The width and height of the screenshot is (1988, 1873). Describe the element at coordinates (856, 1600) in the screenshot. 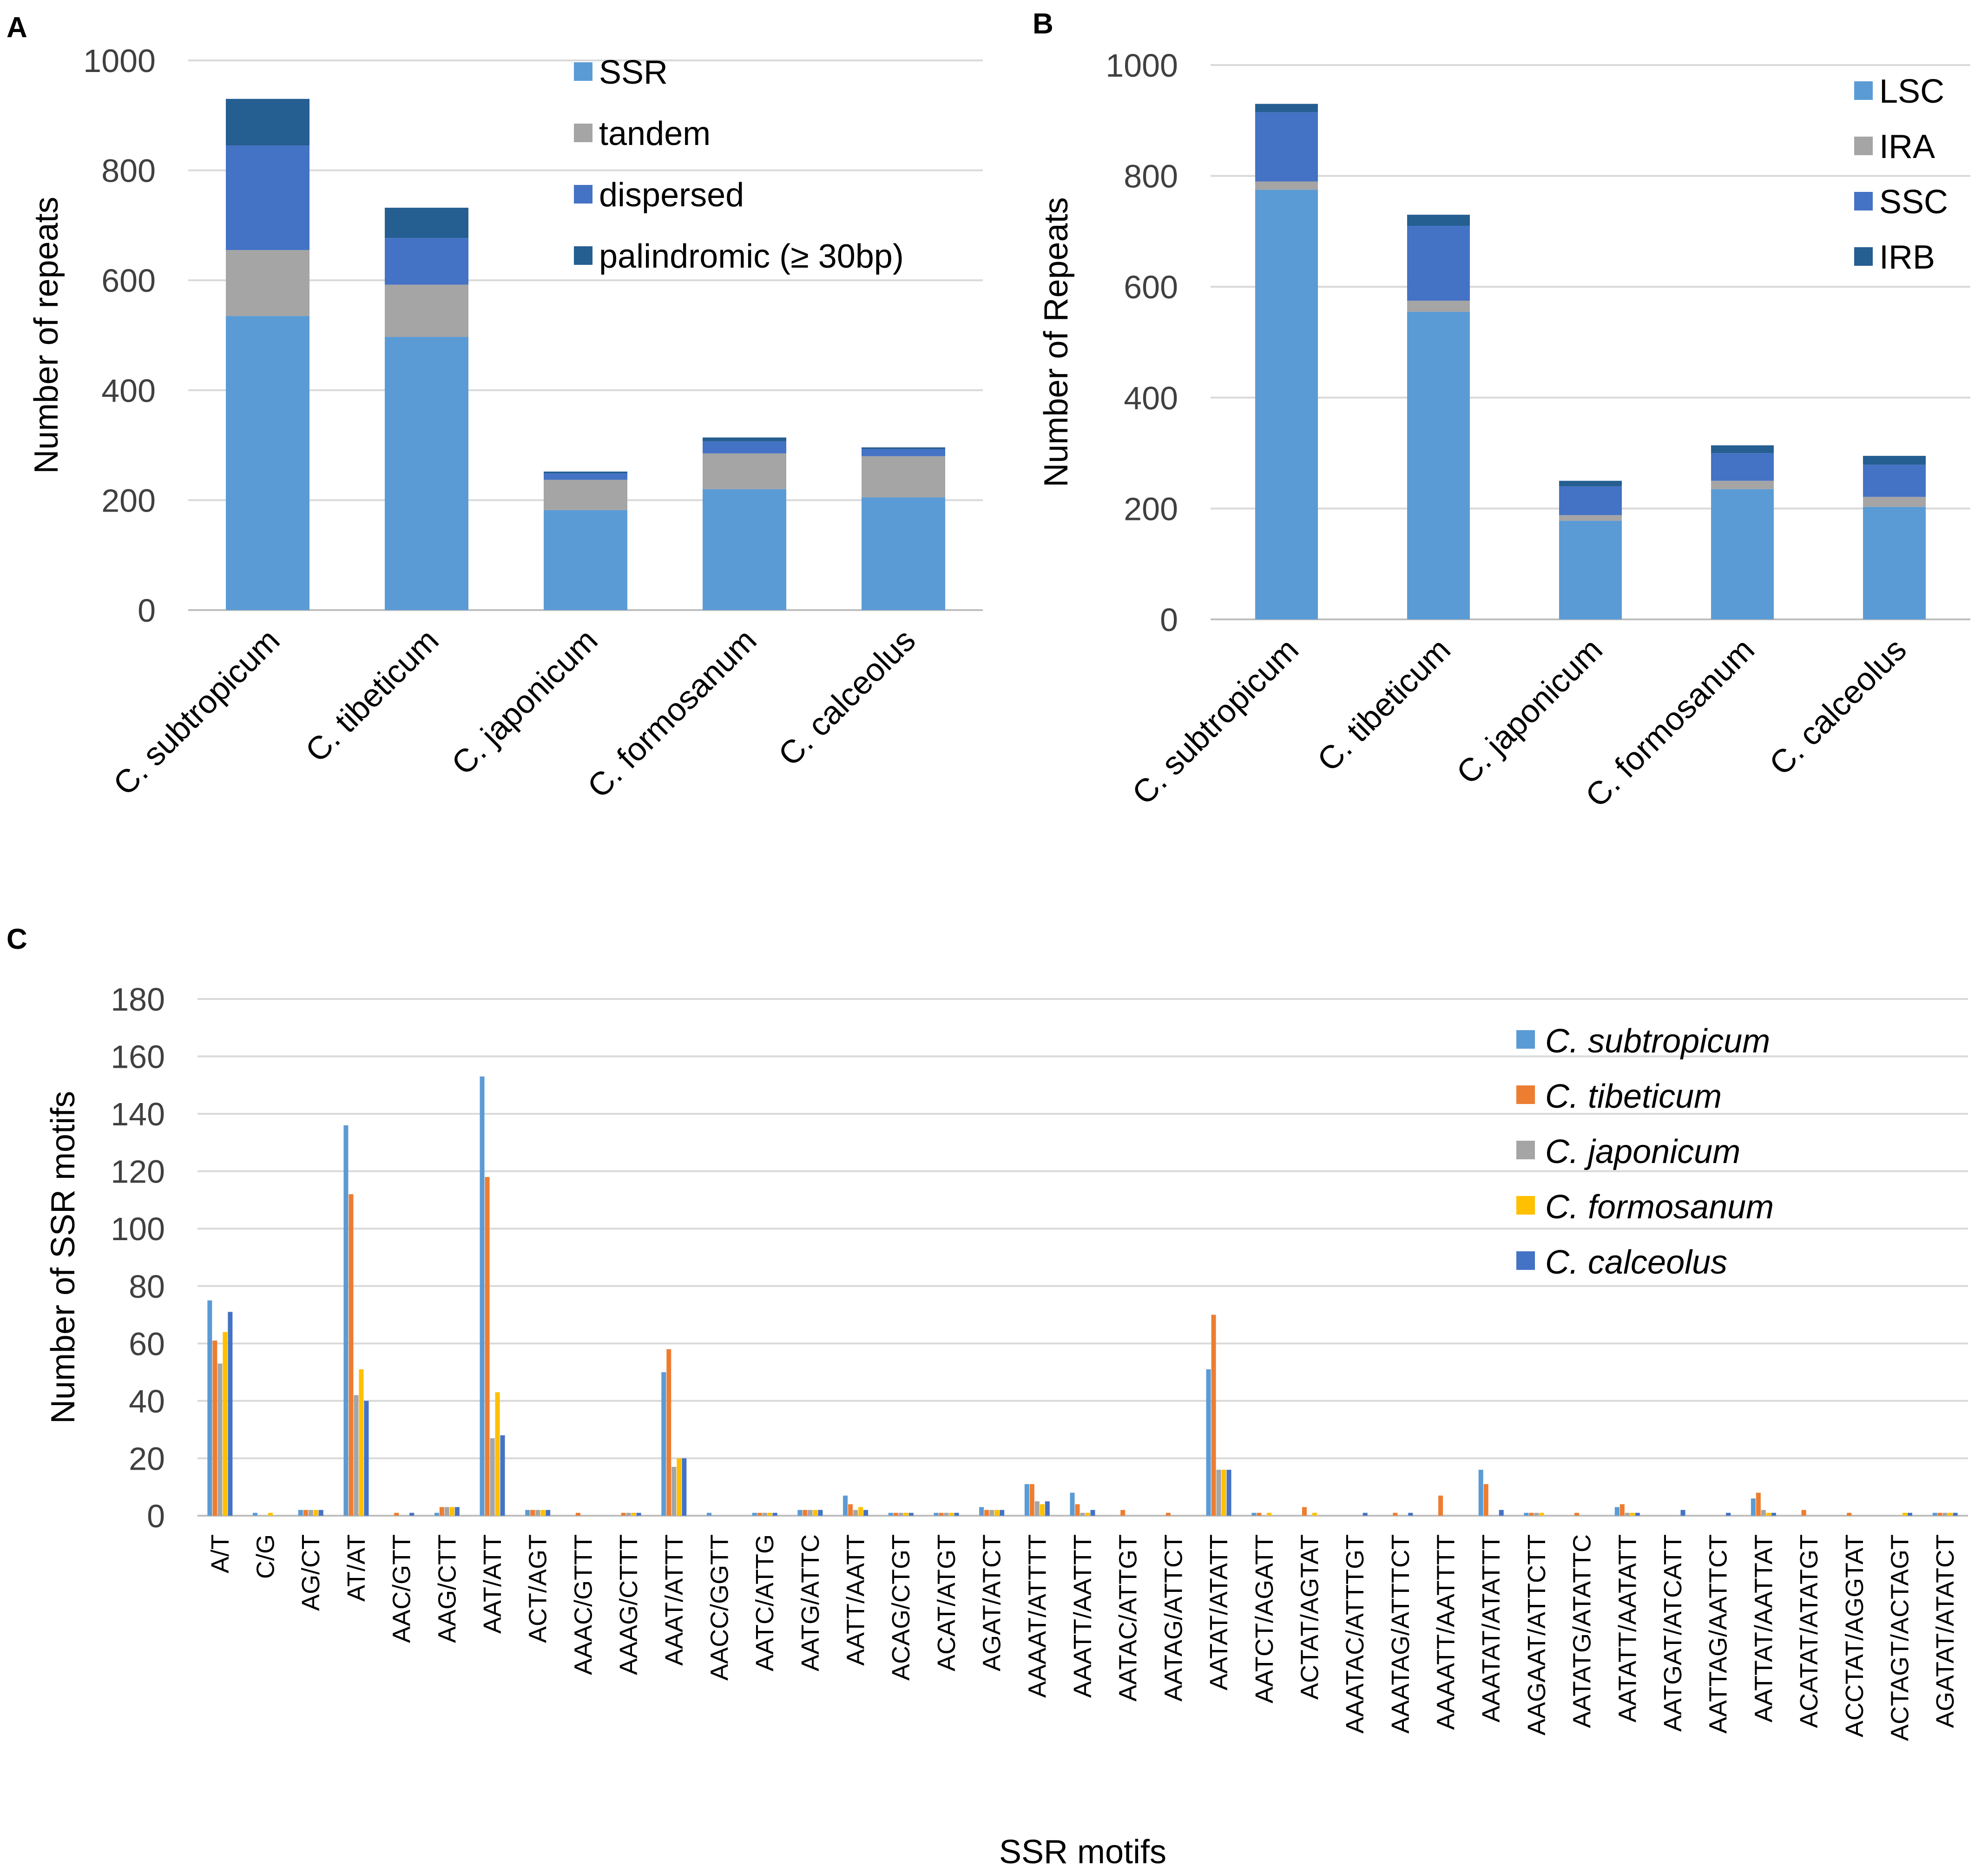

I see `x-category-label: AATT/AATT` at that location.